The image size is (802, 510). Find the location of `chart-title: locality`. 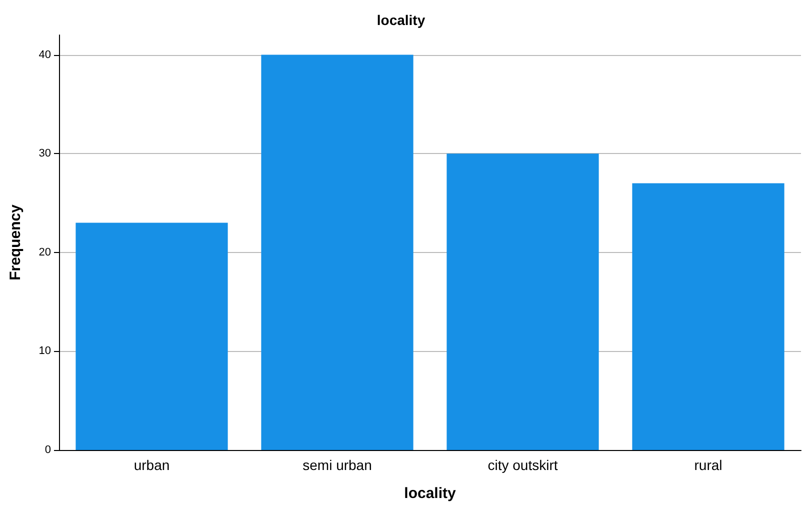

chart-title: locality is located at coordinates (401, 20).